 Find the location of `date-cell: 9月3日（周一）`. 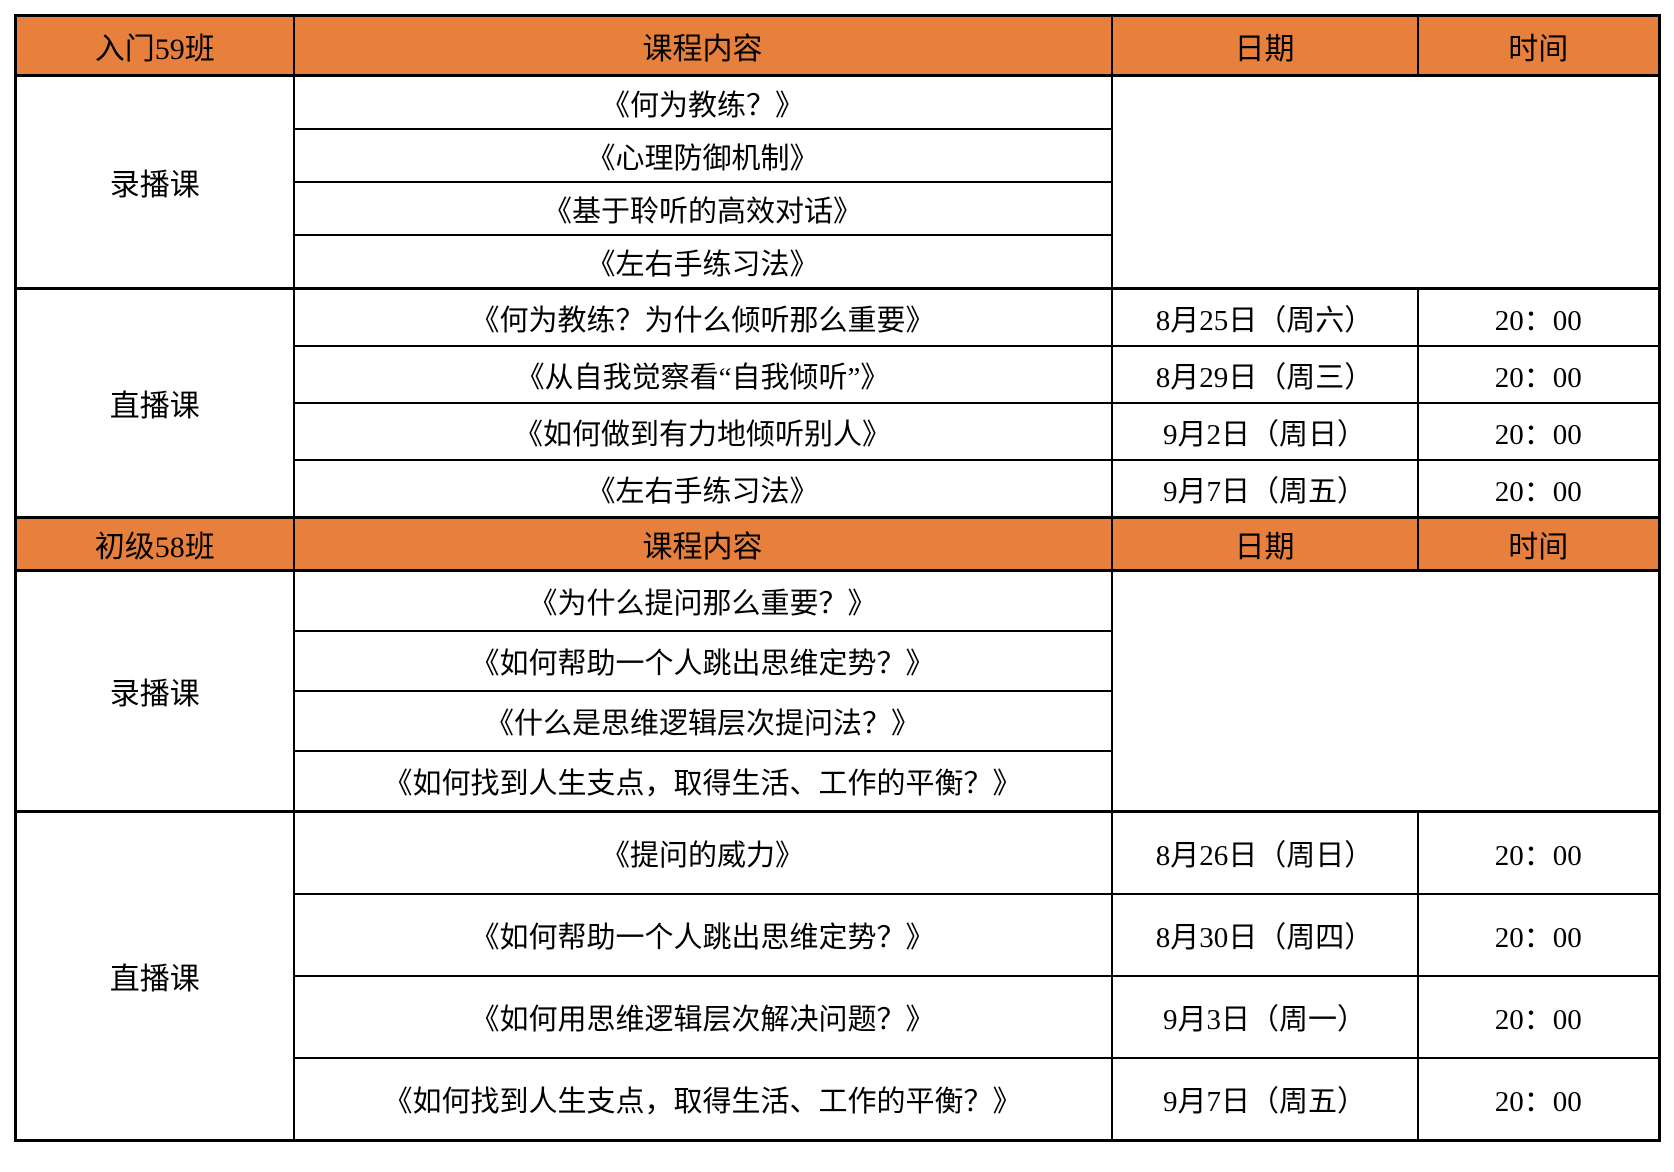

date-cell: 9月3日（周一） is located at coordinates (1264, 1017).